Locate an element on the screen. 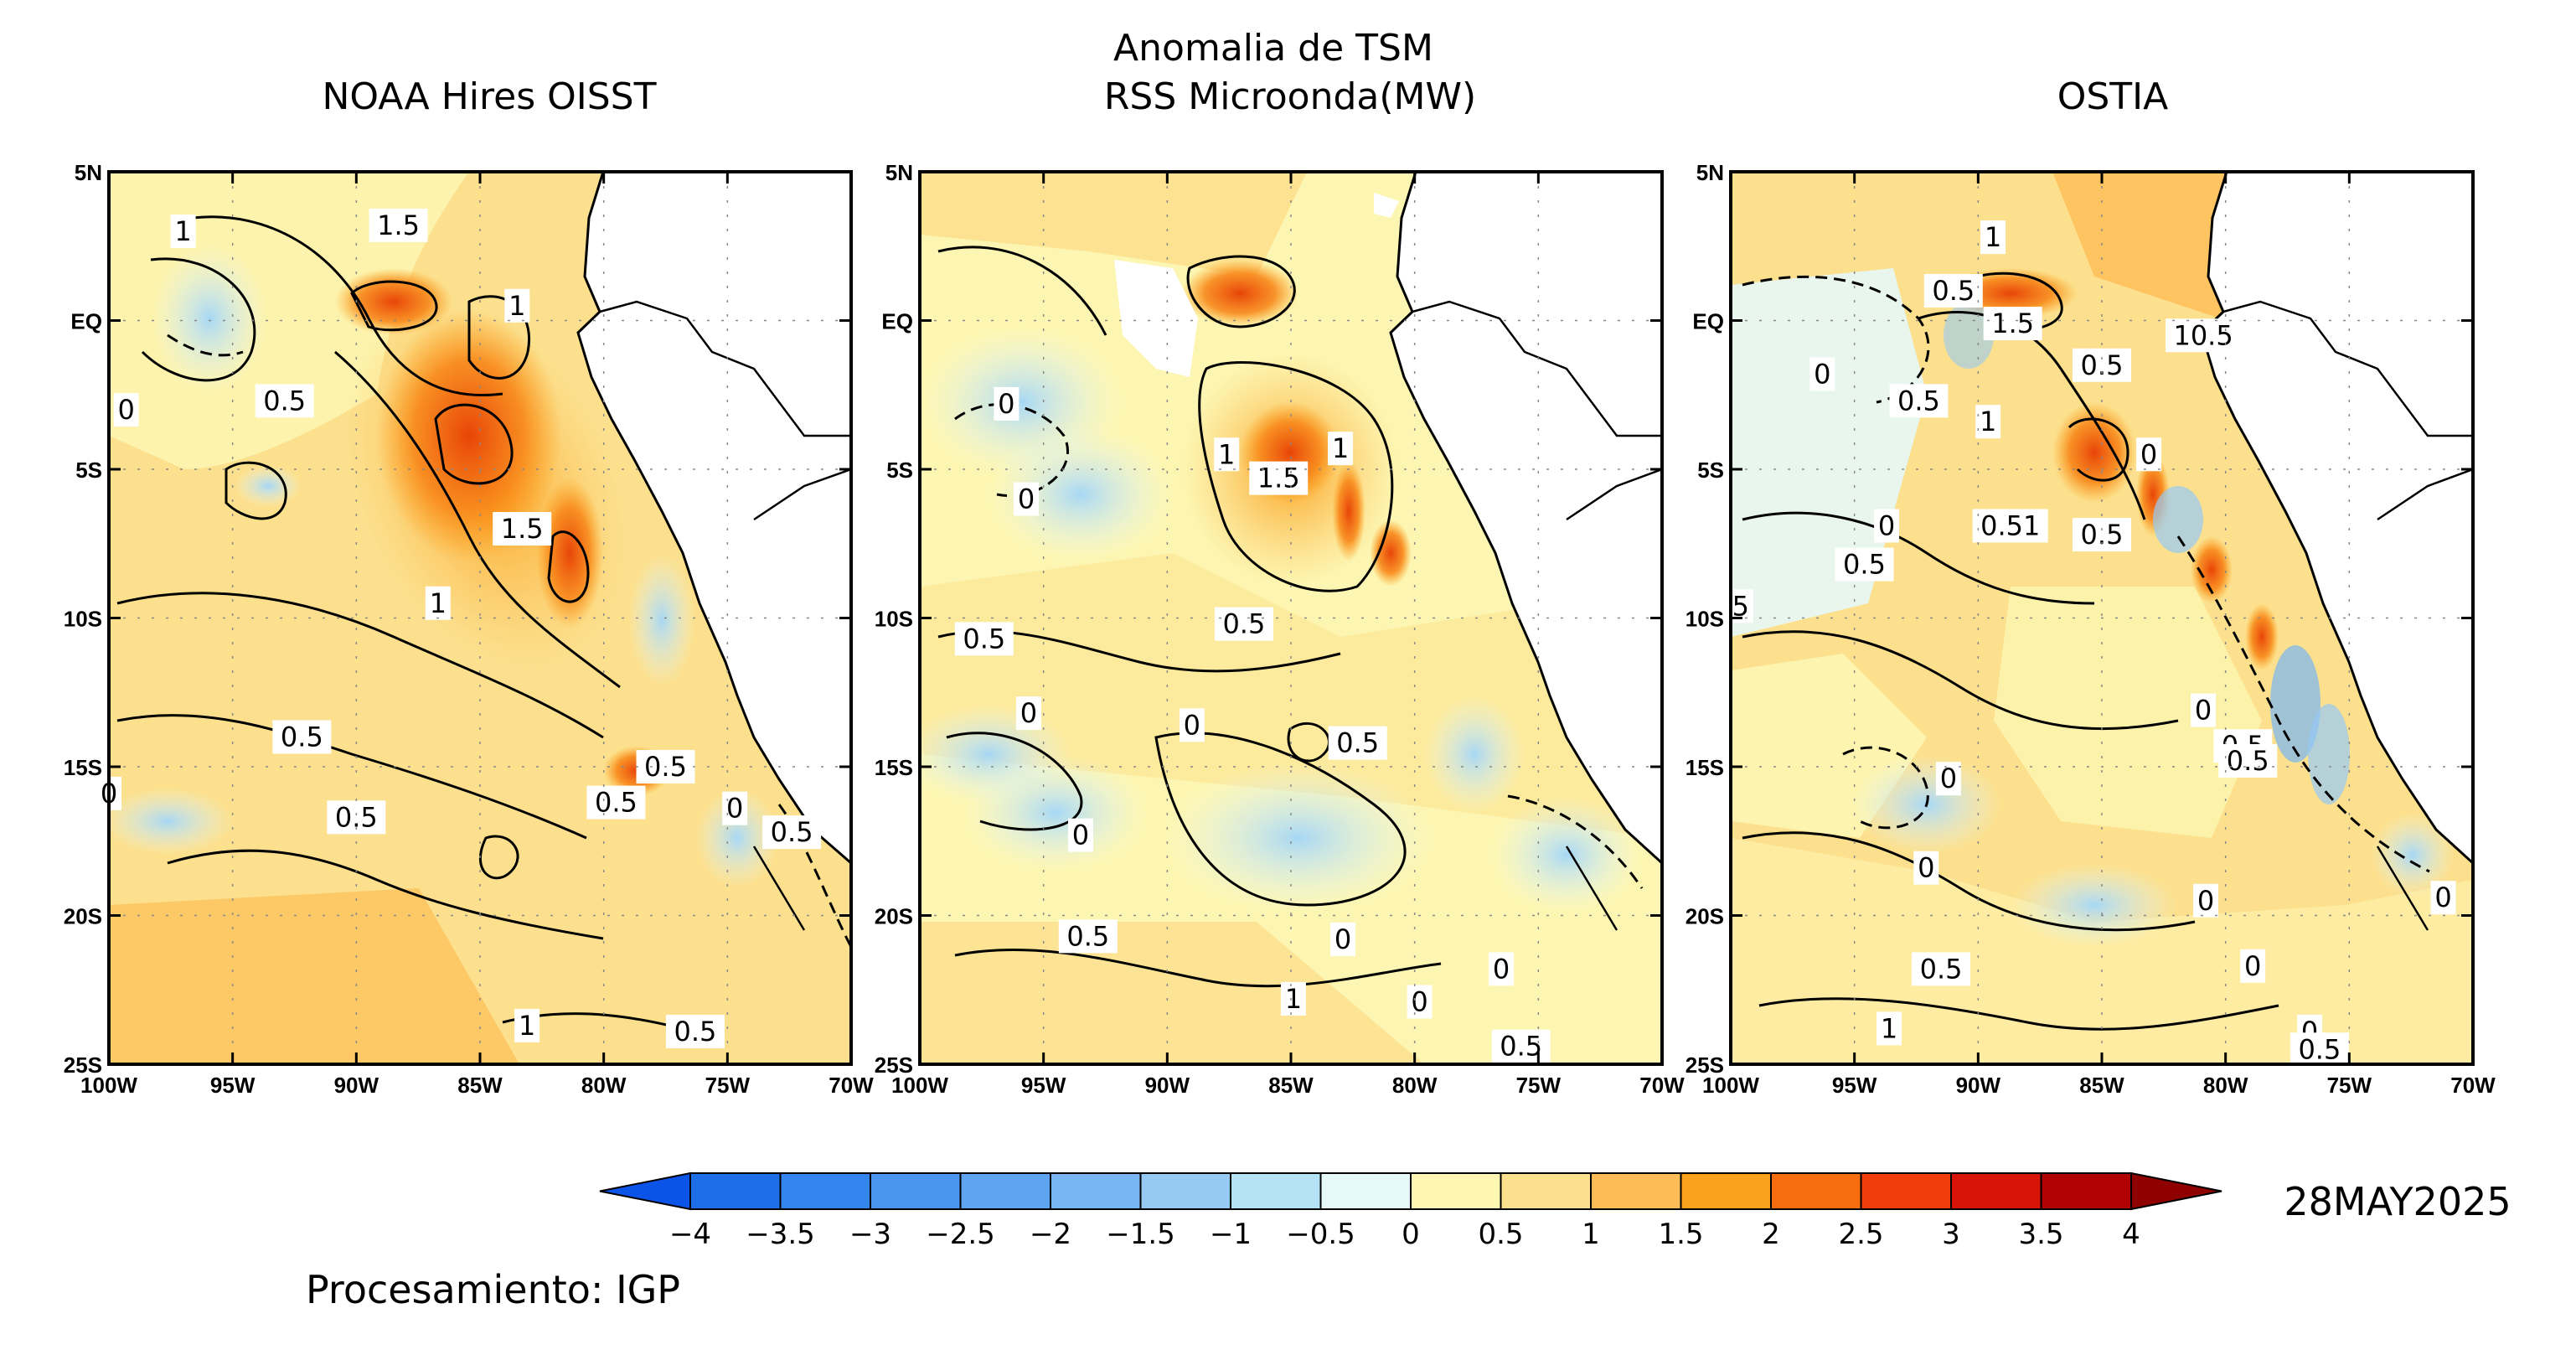 The width and height of the screenshot is (2576, 1355). lat-tick-label: 5S is located at coordinates (899, 470).